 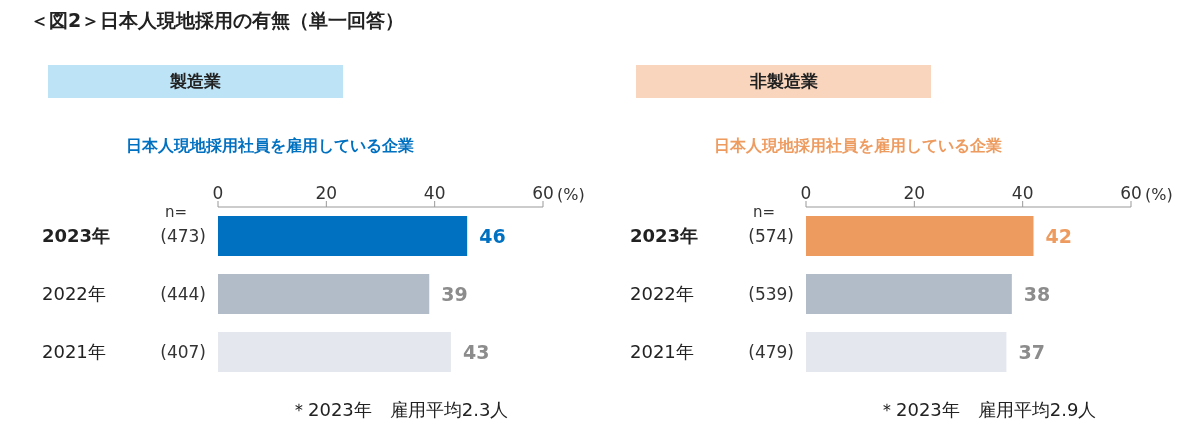 What do you see at coordinates (771, 236) in the screenshot?
I see `text: (574)` at bounding box center [771, 236].